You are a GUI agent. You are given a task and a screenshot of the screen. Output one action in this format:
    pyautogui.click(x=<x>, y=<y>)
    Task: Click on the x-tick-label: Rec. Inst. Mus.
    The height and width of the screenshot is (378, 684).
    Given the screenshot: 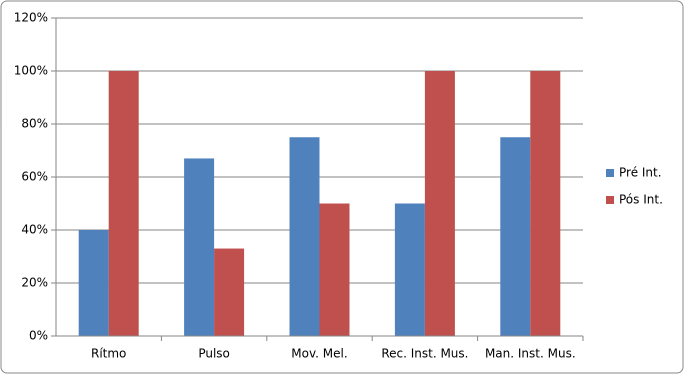 What is the action you would take?
    pyautogui.click(x=424, y=354)
    